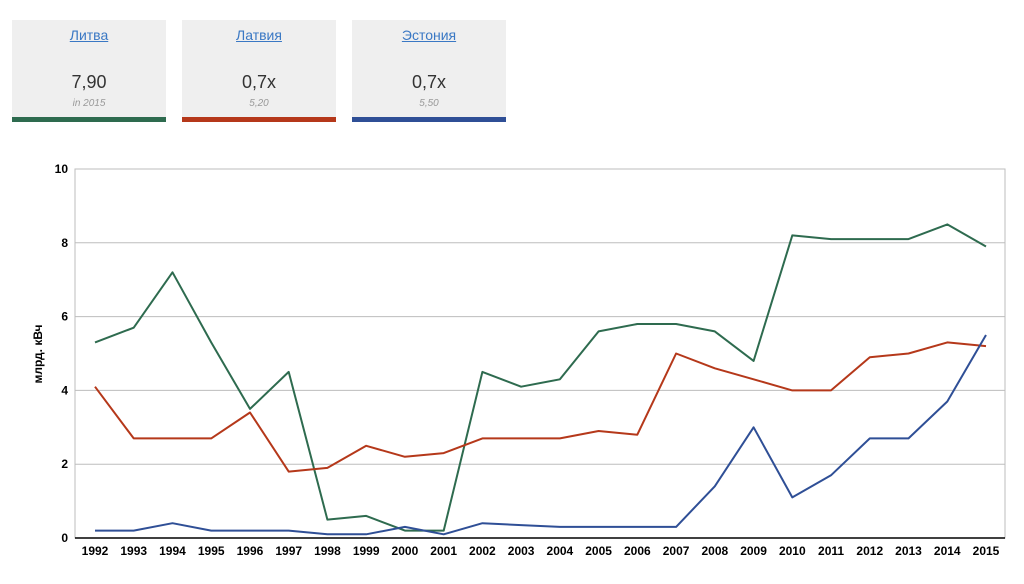  What do you see at coordinates (753, 551) in the screenshot?
I see `x-tick-label: 2009` at bounding box center [753, 551].